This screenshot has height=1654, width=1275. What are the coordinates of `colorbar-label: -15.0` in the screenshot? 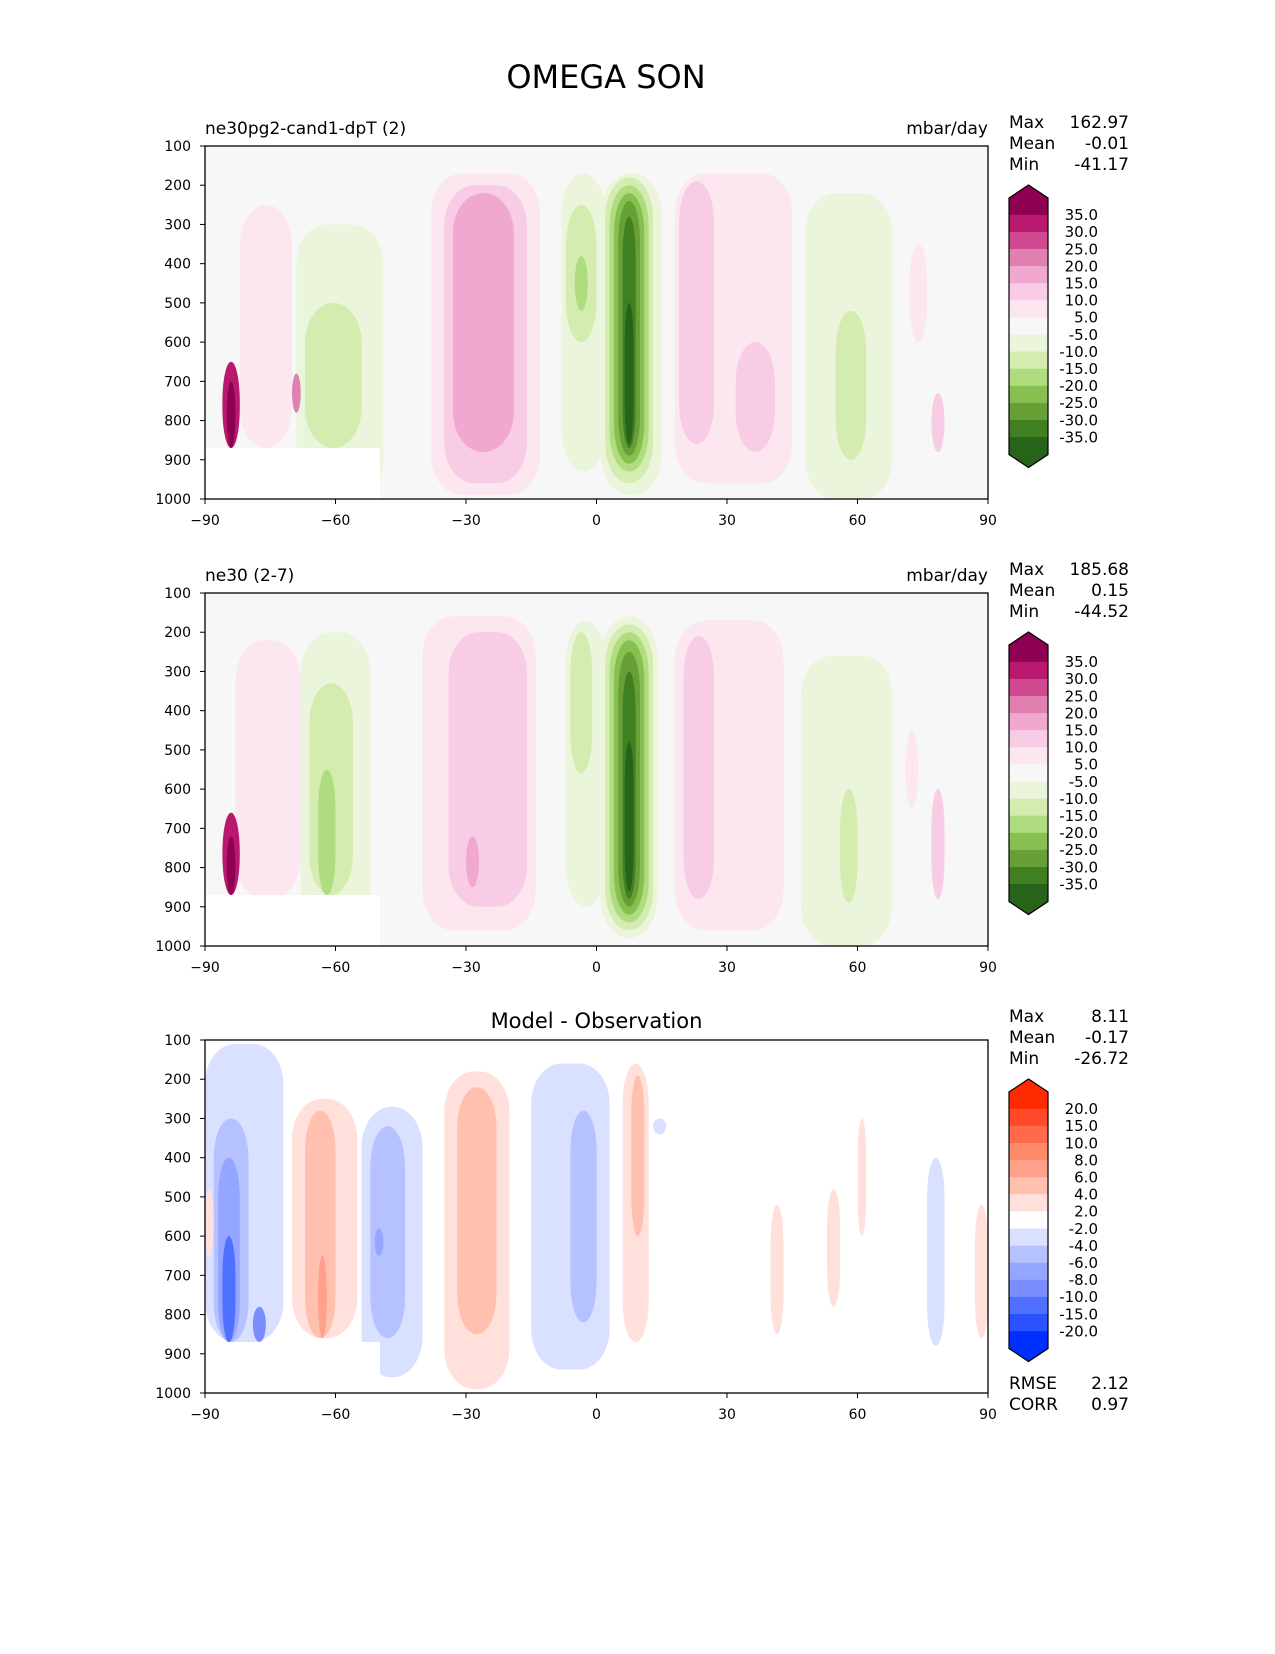 It's located at (1078, 816).